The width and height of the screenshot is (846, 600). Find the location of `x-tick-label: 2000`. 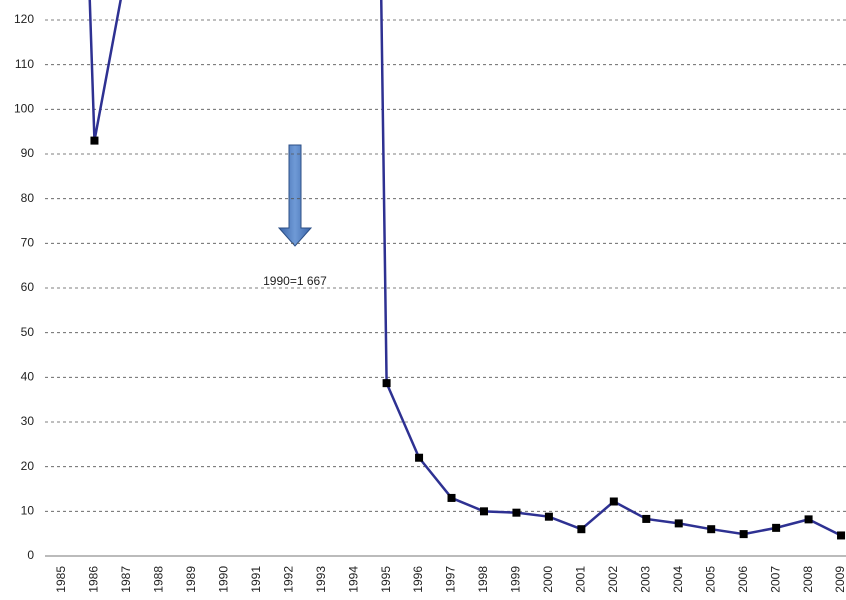

x-tick-label: 2000 is located at coordinates (548, 579).